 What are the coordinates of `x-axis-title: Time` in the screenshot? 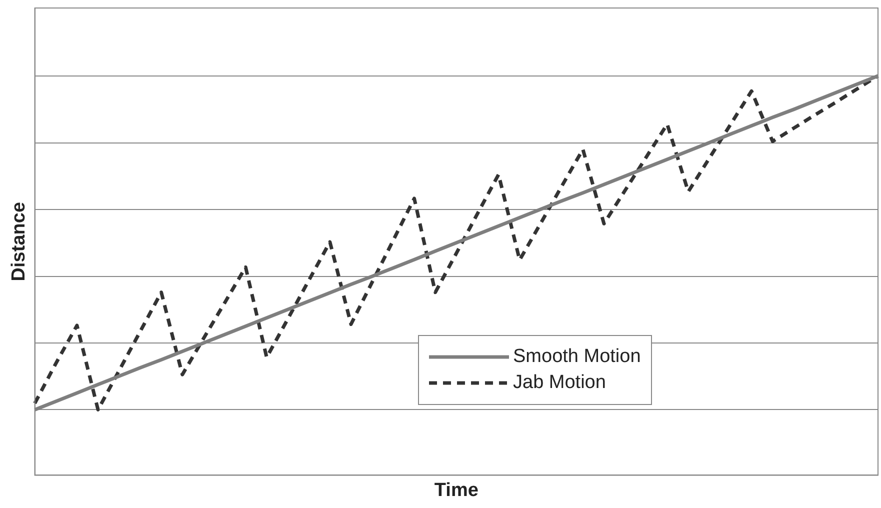 It's located at (456, 490).